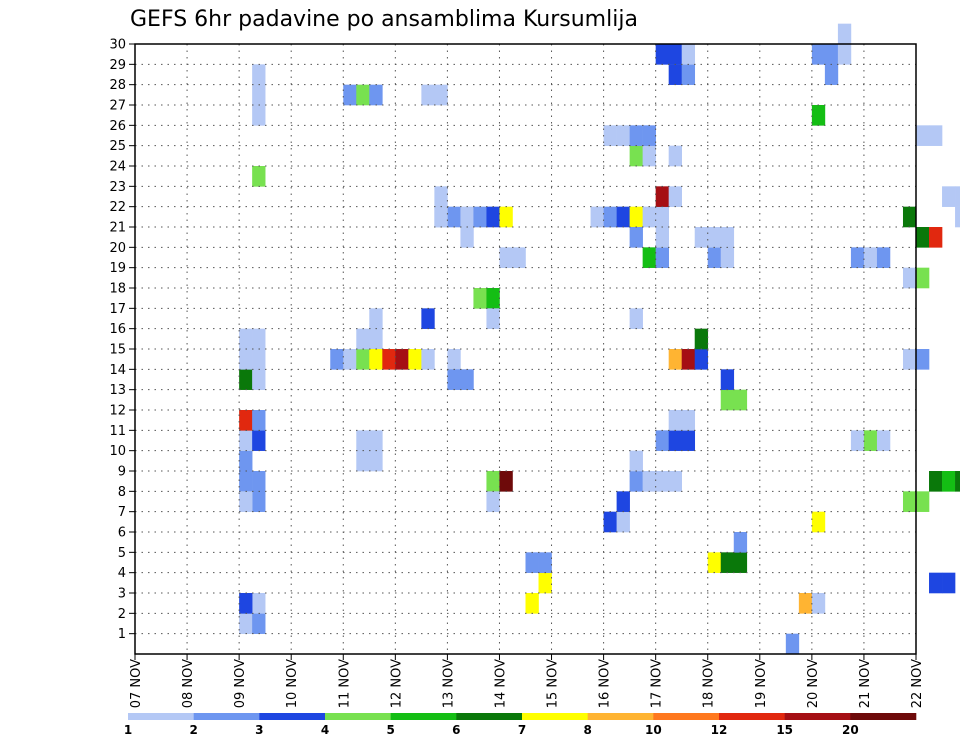 This screenshot has width=960, height=742. What do you see at coordinates (500, 683) in the screenshot?
I see `x-tick-label: 14 NOV` at bounding box center [500, 683].